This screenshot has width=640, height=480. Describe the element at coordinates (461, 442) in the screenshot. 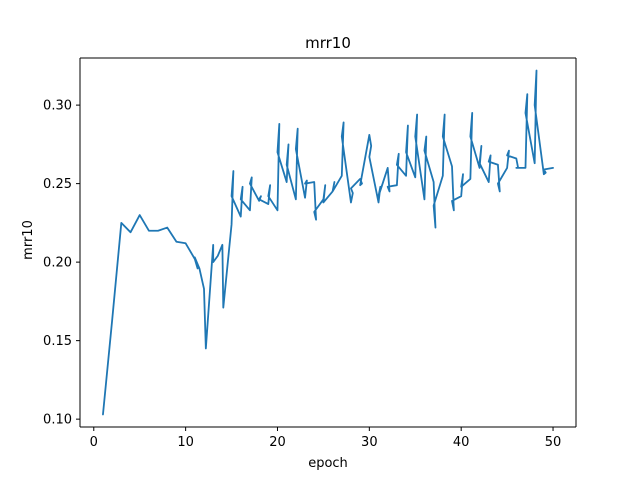

I see `x-tick-label: 40` at that location.